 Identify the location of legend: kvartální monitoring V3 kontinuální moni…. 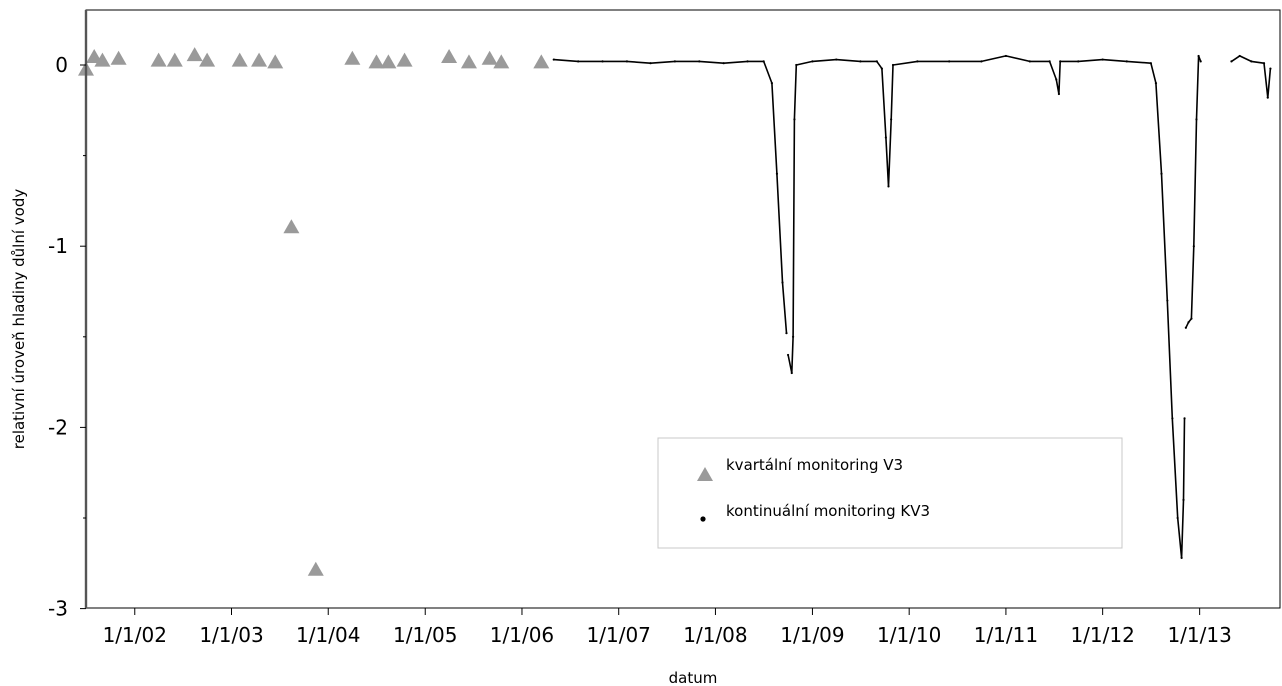
(890, 493).